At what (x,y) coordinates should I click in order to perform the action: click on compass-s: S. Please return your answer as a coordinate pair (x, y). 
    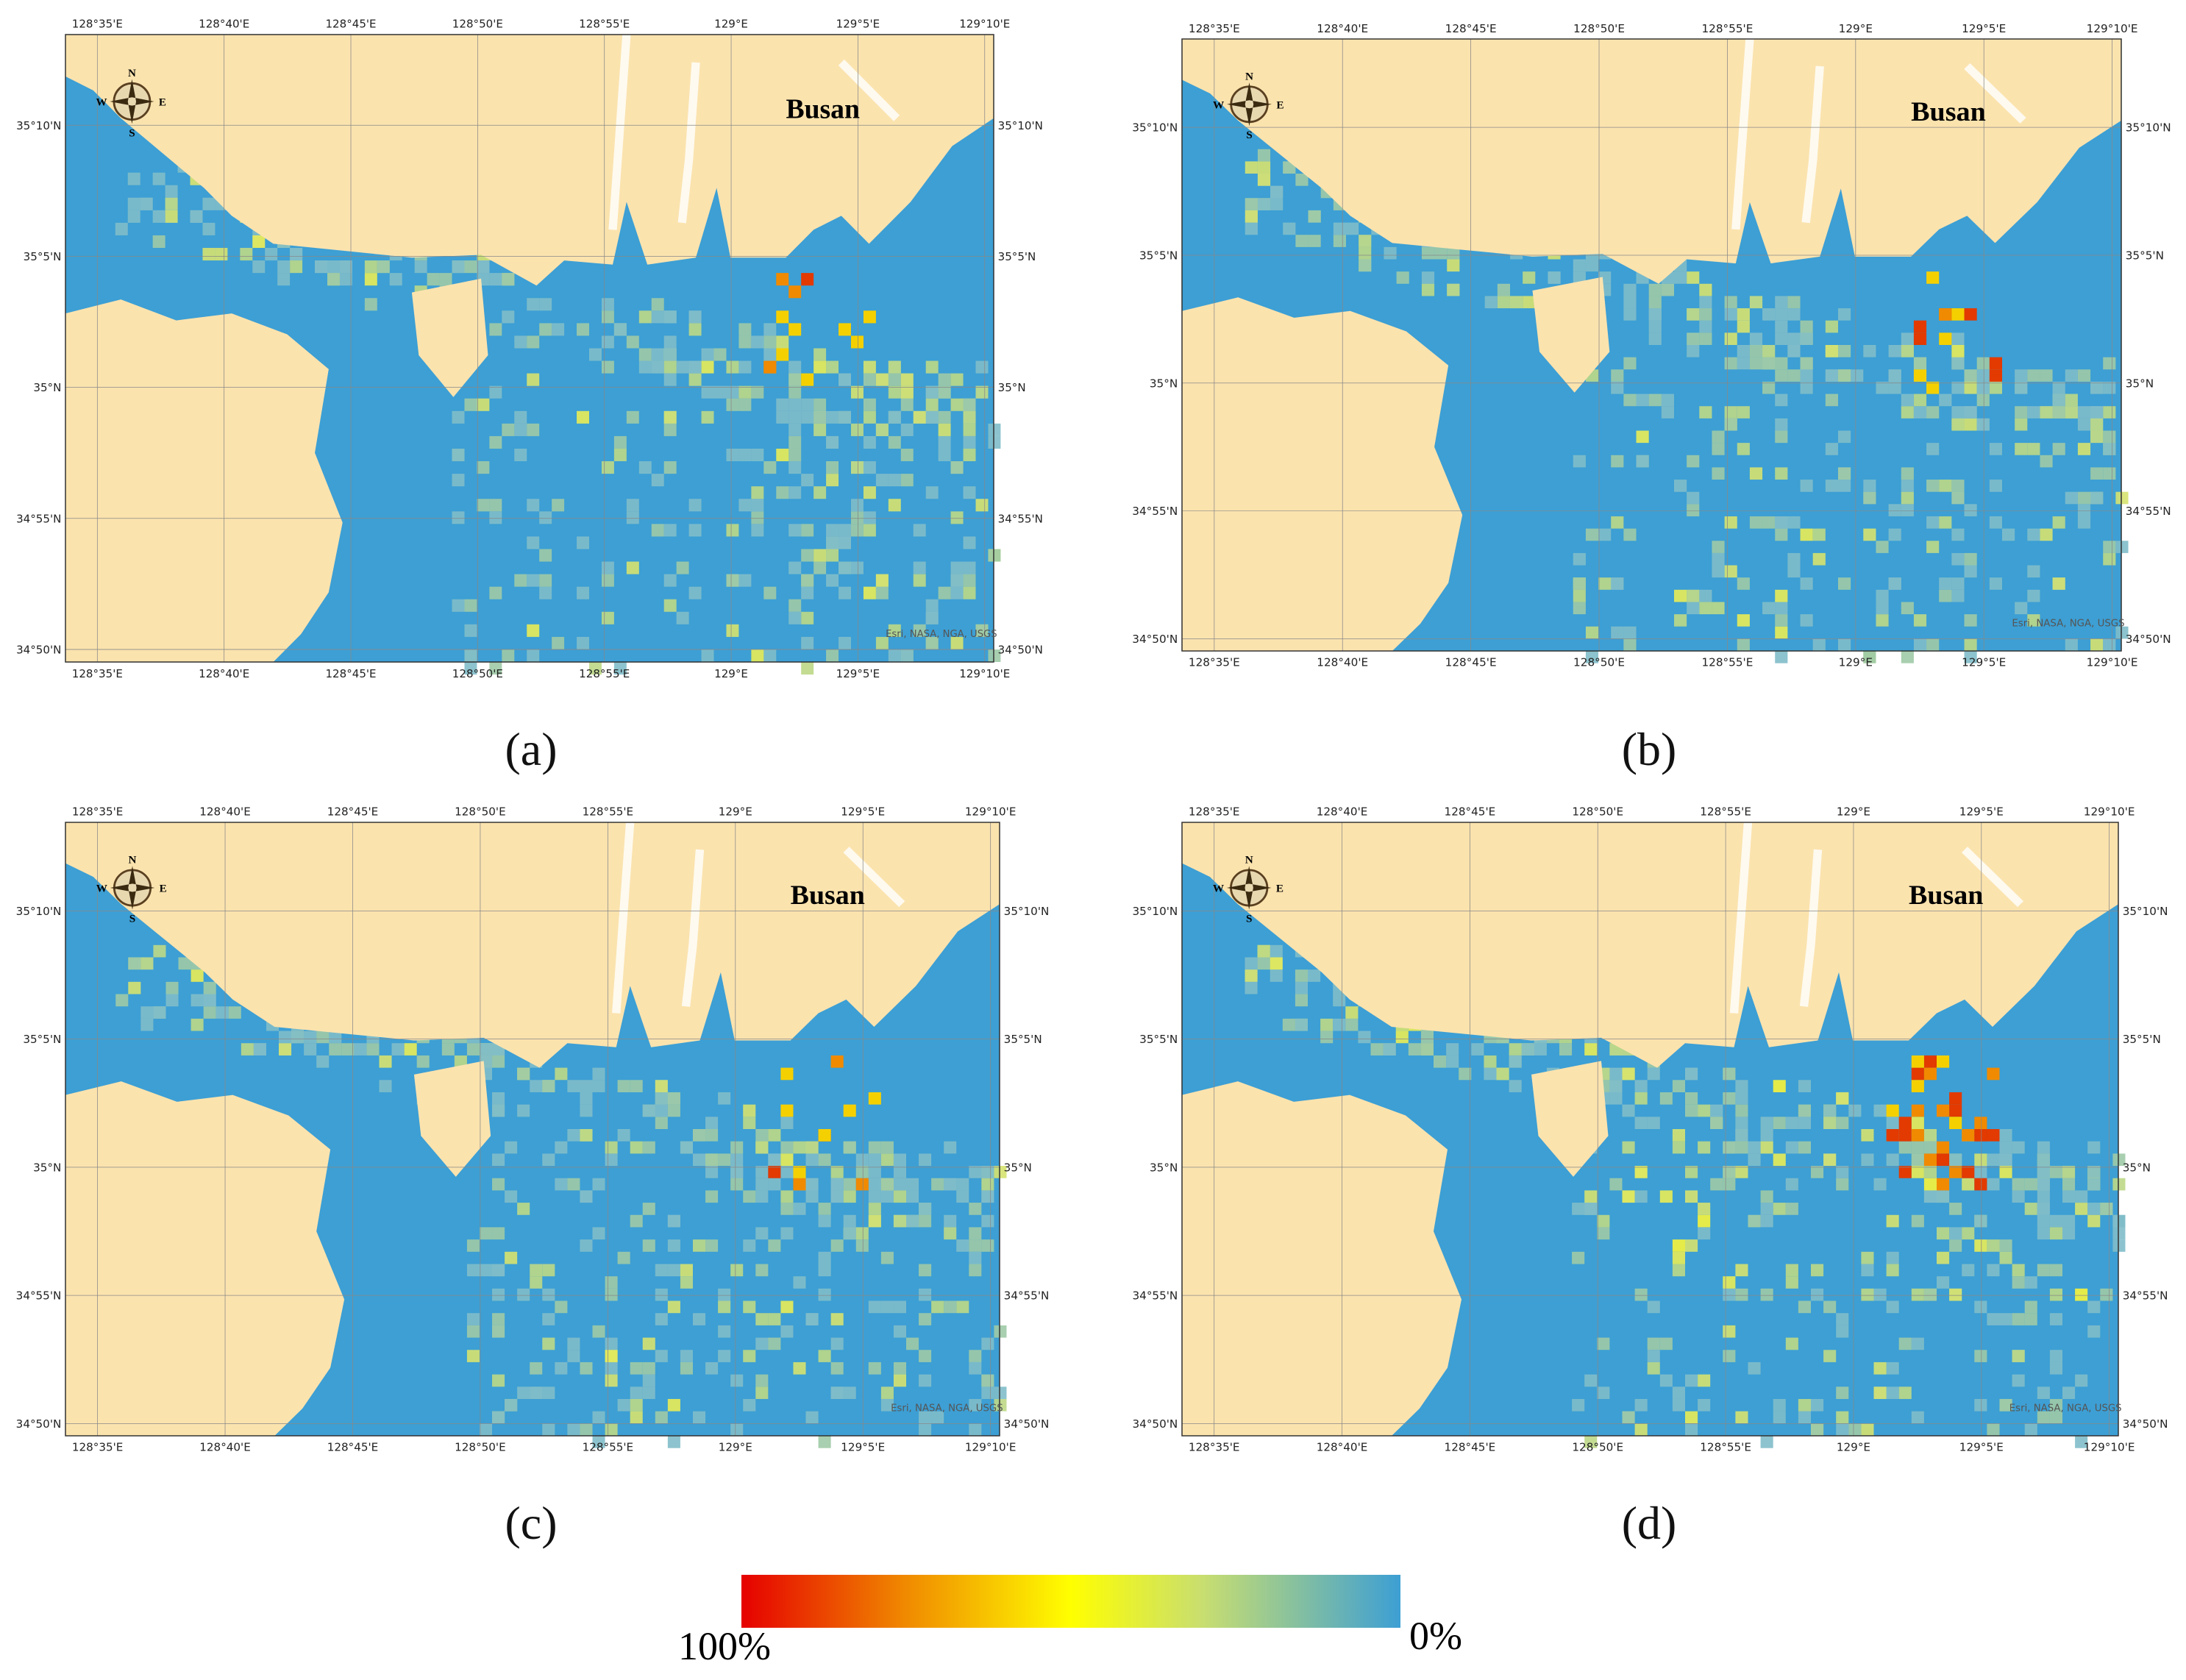
    Looking at the image, I should click on (132, 133).